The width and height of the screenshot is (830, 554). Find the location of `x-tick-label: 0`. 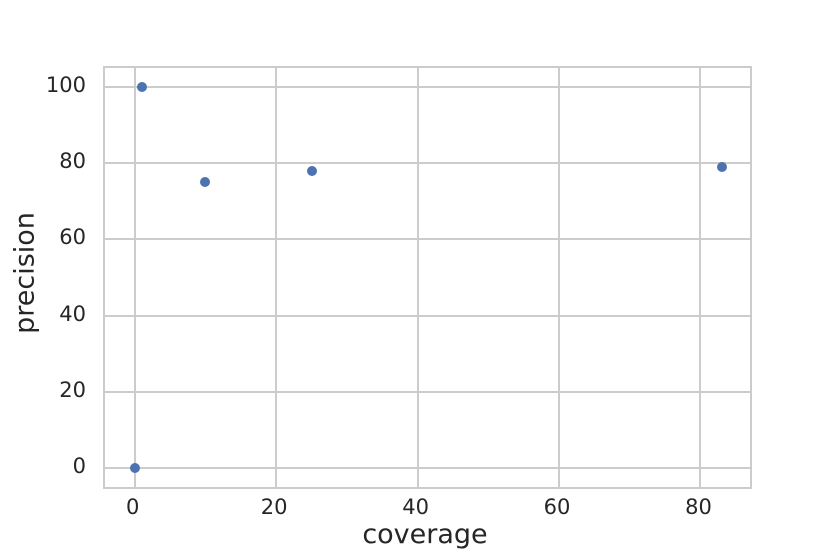

x-tick-label: 0 is located at coordinates (133, 507).